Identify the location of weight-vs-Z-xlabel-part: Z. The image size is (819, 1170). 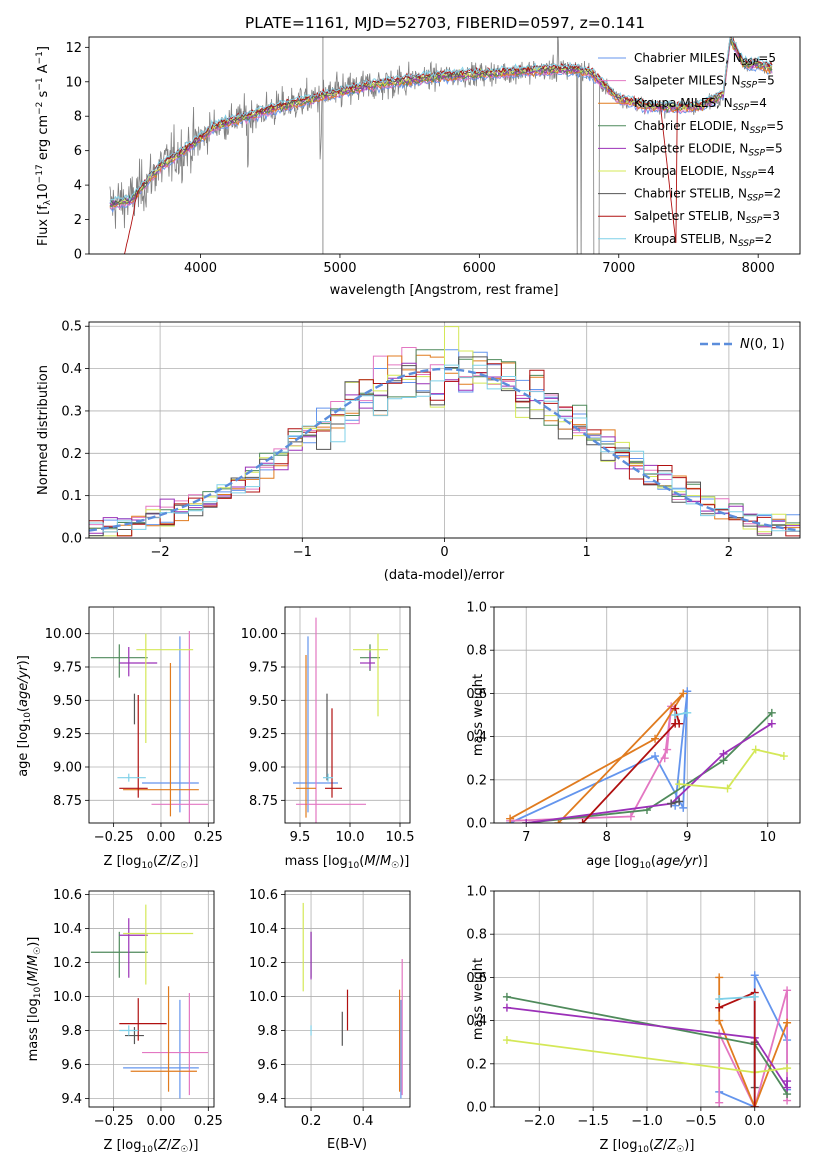
(671, 1145).